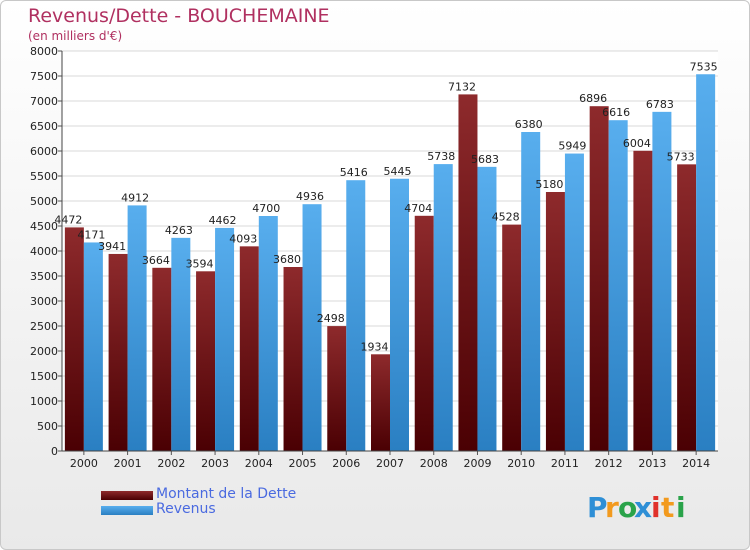 This screenshot has width=750, height=550. Describe the element at coordinates (47, 426) in the screenshot. I see `y-tick-label: 500` at that location.